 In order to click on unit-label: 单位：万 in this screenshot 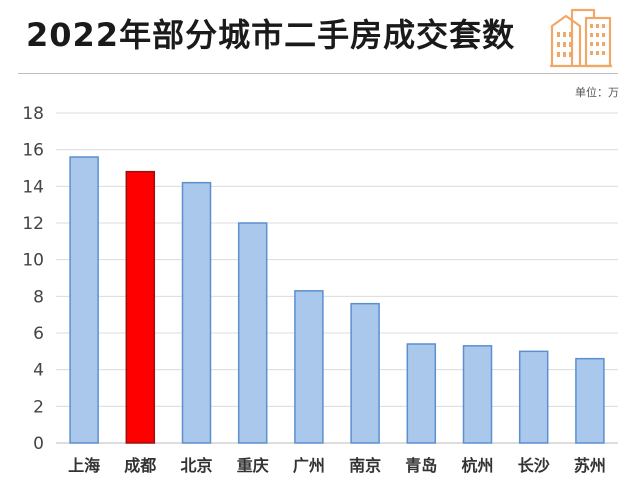, I will do `click(597, 92)`.